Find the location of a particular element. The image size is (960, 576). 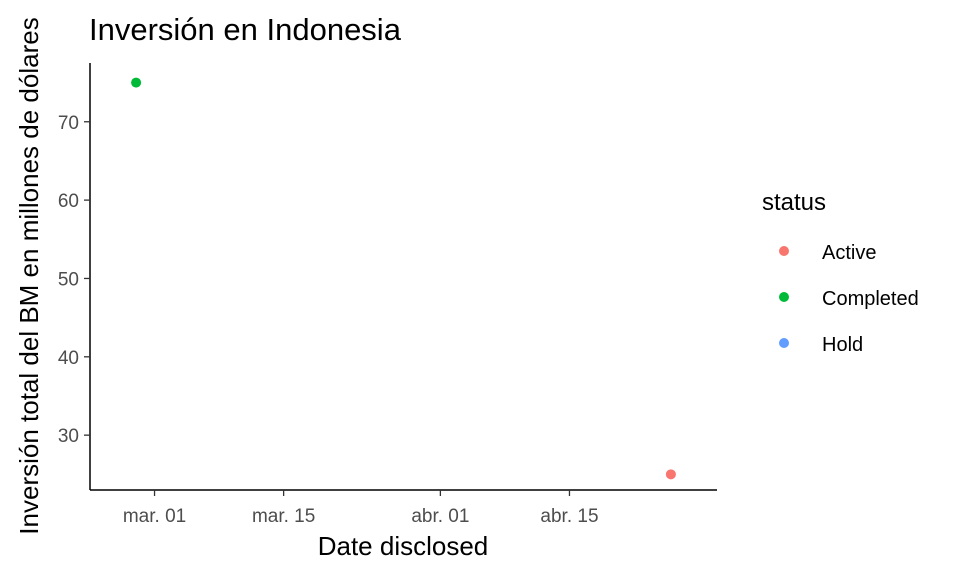

y-axis: 30 40 50 60 70 is located at coordinates (74, 276).